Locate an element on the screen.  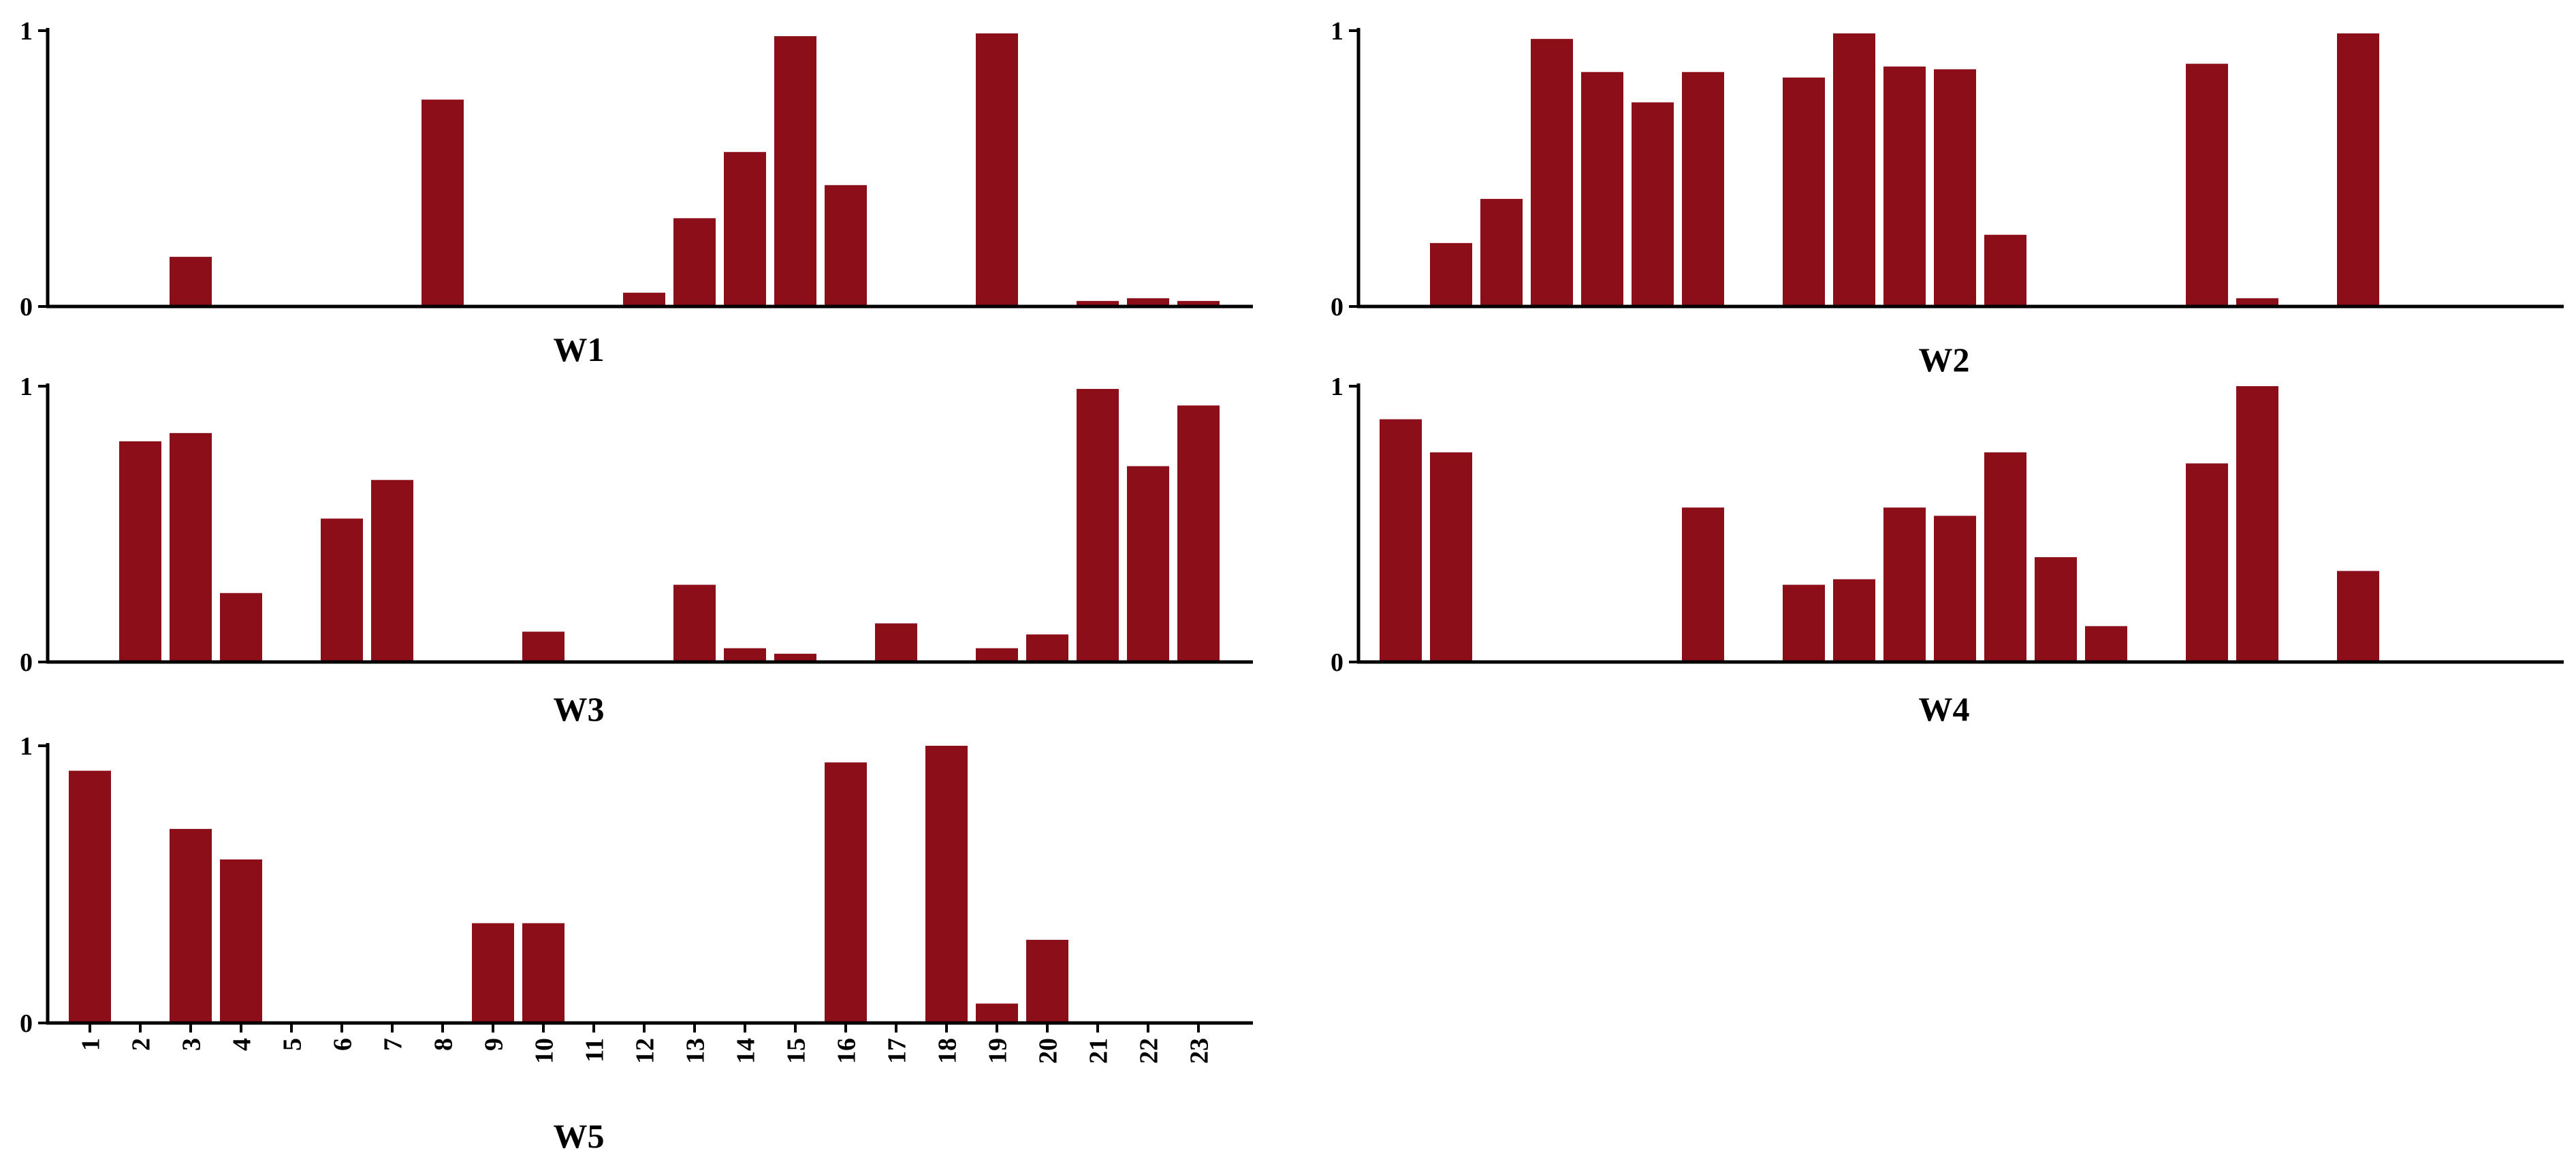
x-tick-label: 4 is located at coordinates (241, 1044).